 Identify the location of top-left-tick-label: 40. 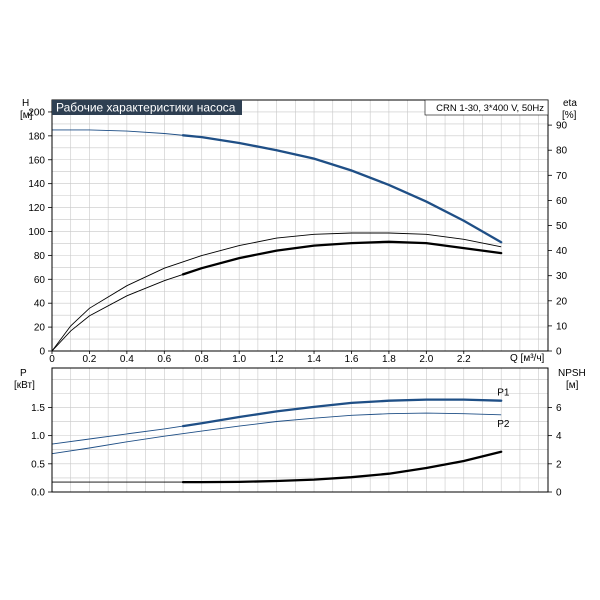
(40, 304).